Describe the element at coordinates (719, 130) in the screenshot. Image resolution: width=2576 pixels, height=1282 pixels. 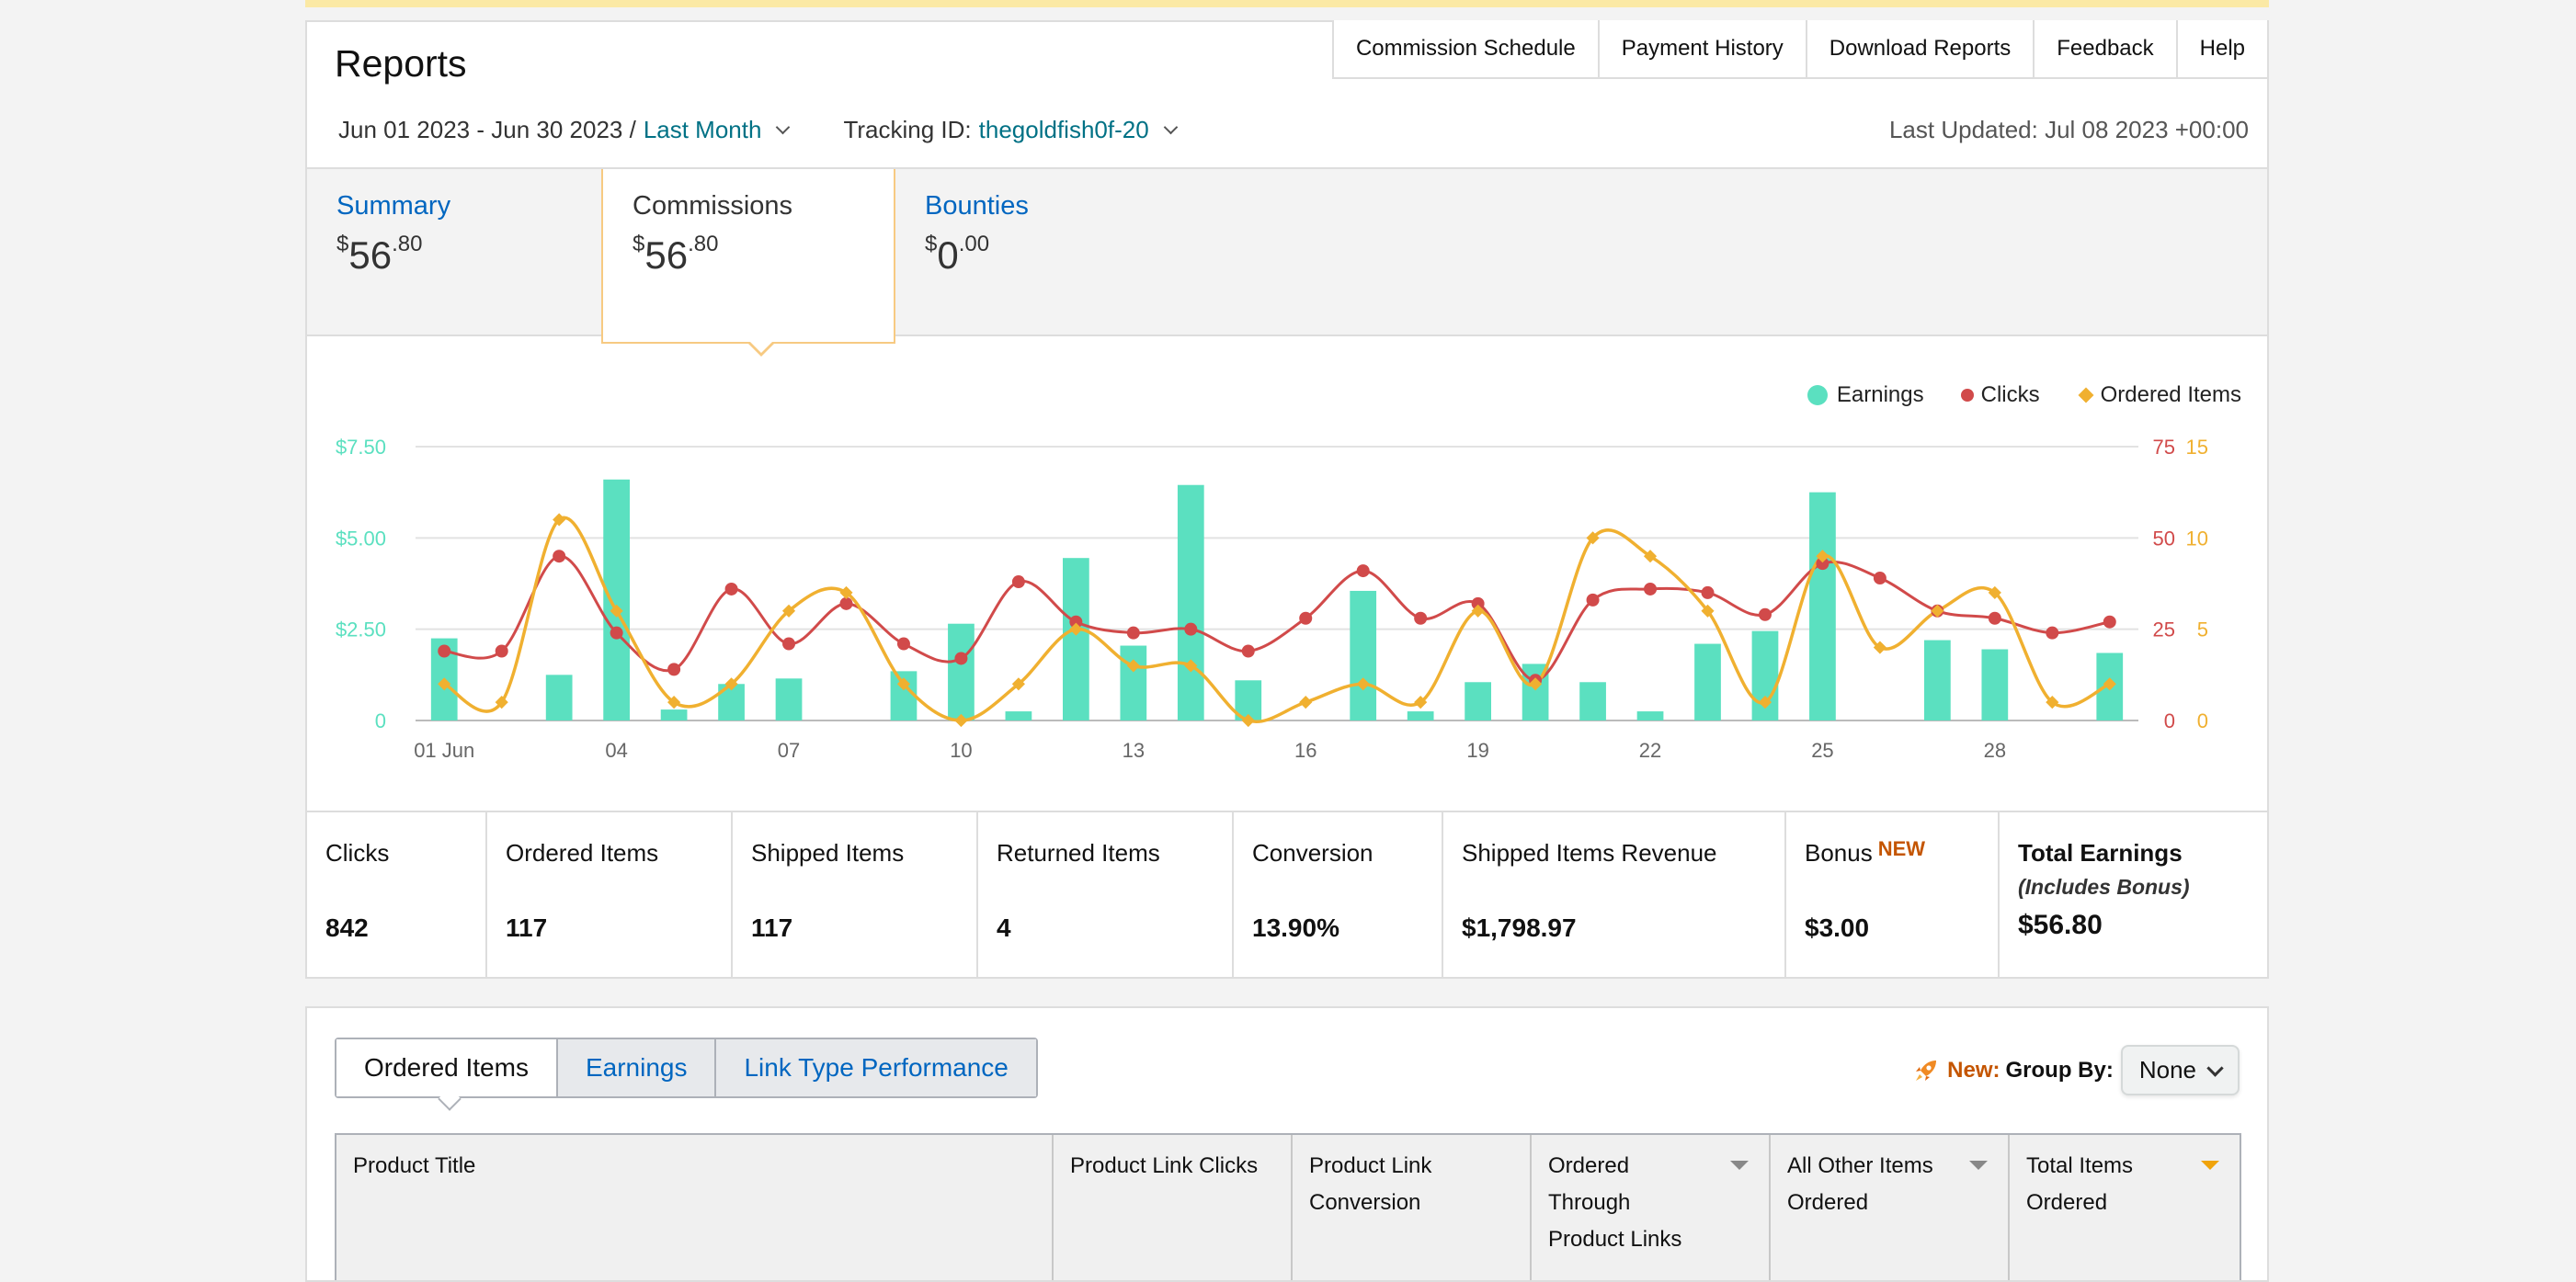
I see `date-preset-dropdown: Last Month` at that location.